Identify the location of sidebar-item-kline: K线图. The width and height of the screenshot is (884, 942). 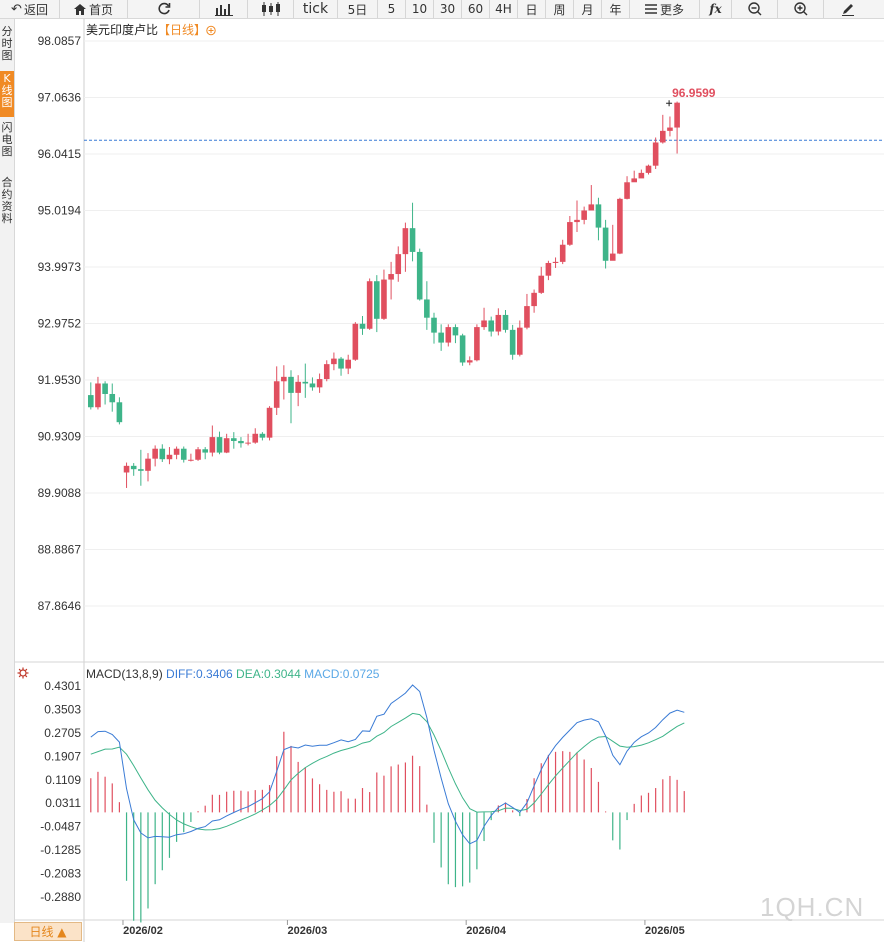
(7, 94).